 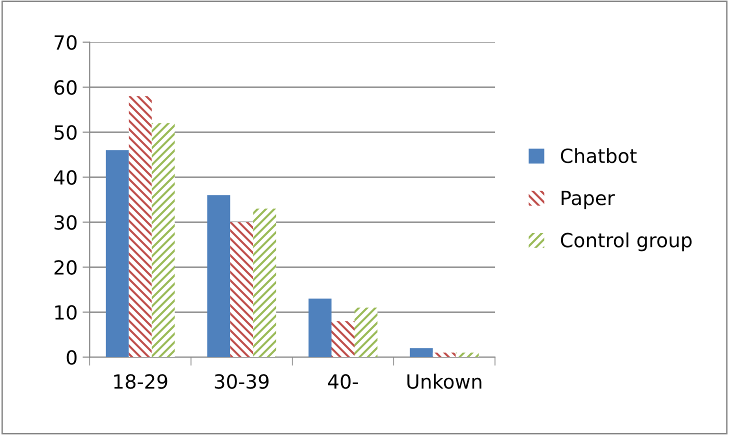 I want to click on y-tick-label: 30, so click(x=65, y=222).